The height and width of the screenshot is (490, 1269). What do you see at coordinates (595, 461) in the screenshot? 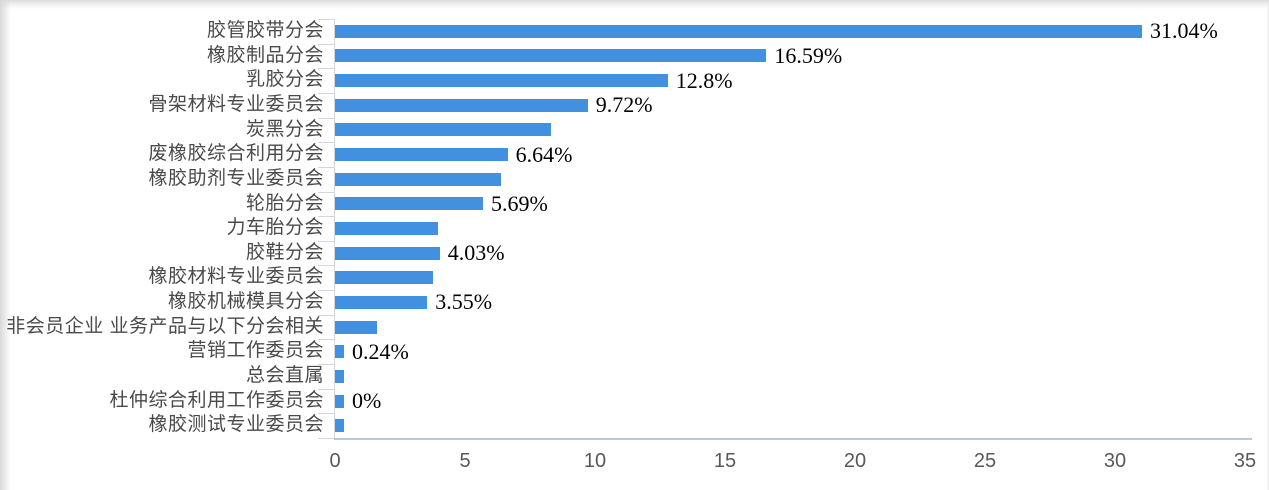
I see `x-tick-label: 10` at bounding box center [595, 461].